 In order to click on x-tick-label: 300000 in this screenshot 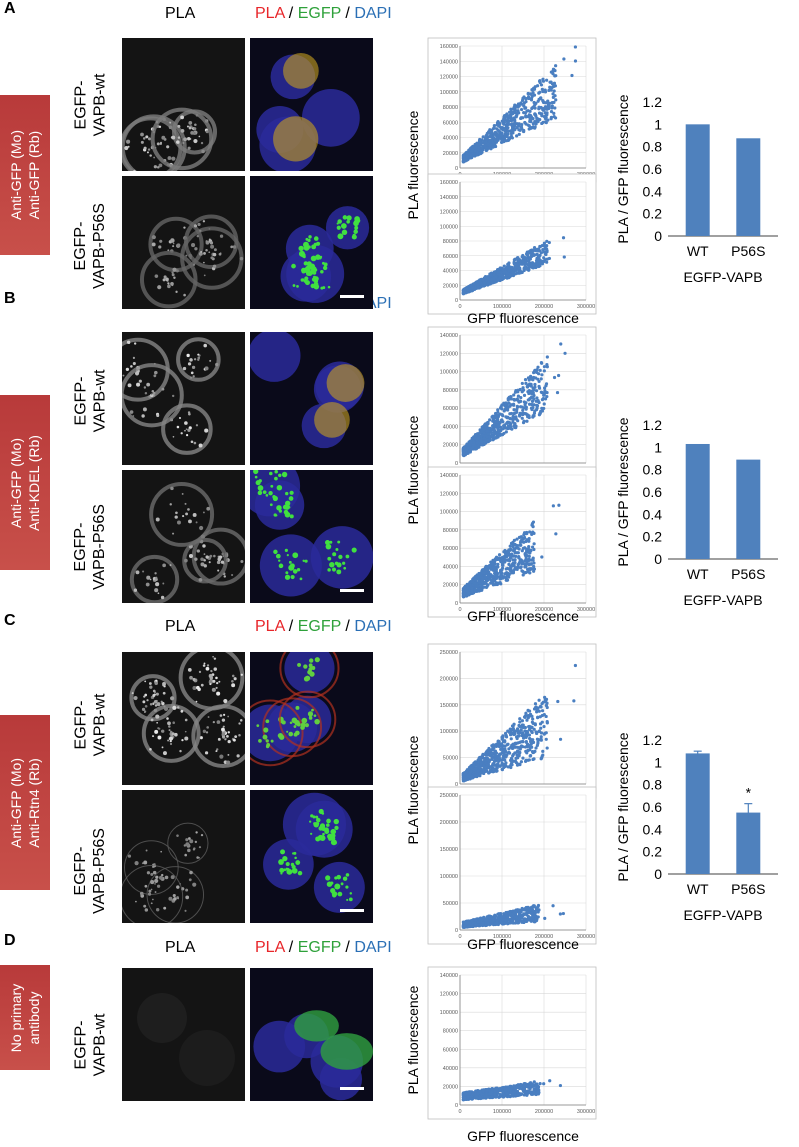, I will do `click(586, 1112)`.